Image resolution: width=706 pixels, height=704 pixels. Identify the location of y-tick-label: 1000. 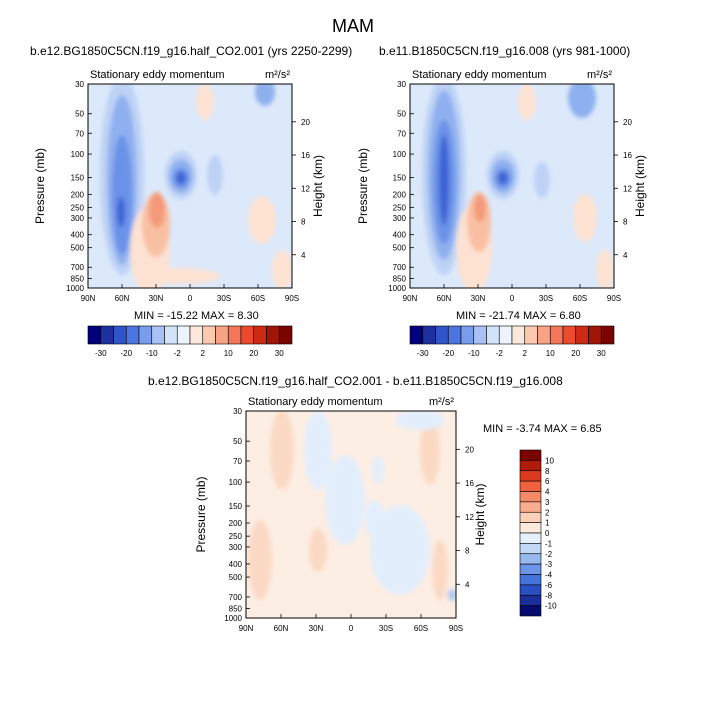
(75, 288).